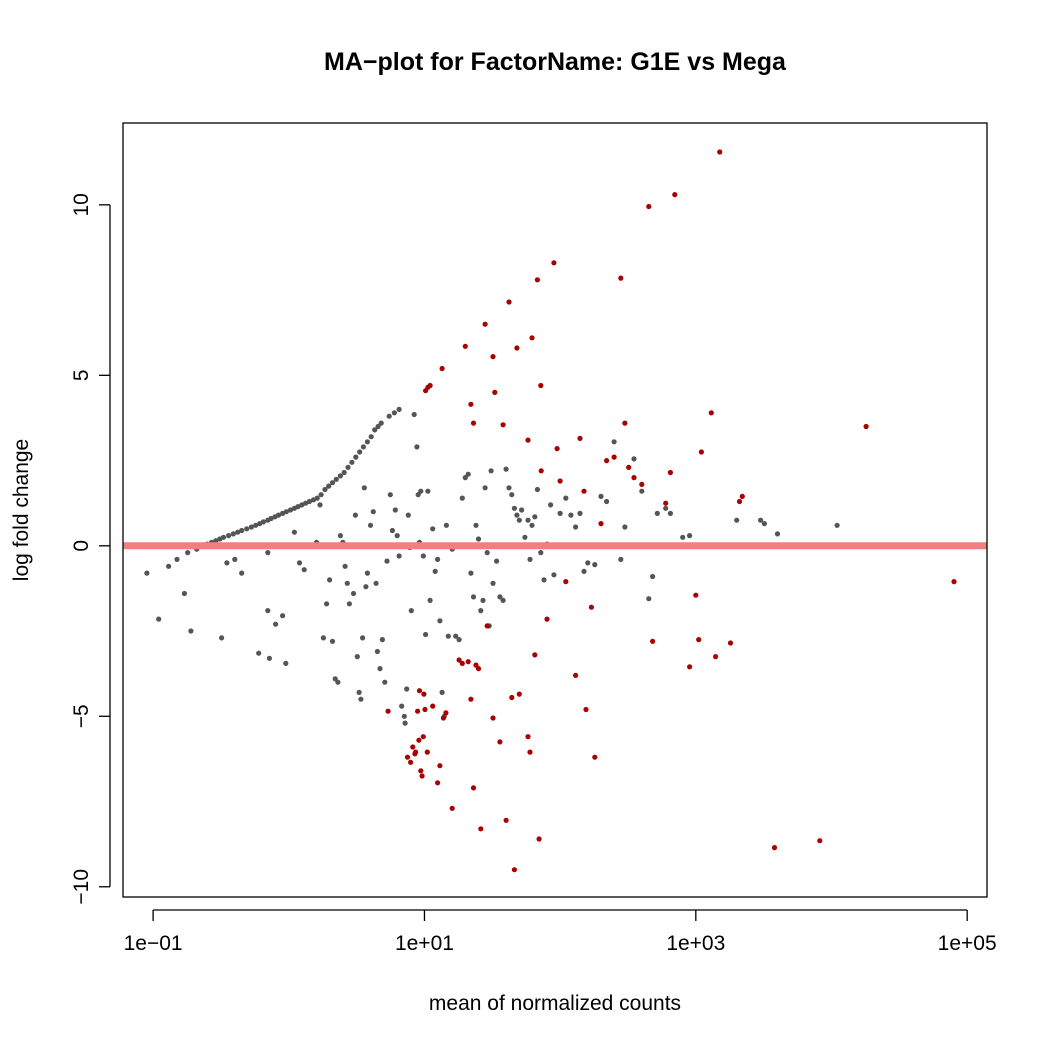  Describe the element at coordinates (424, 943) in the screenshot. I see `x-tick-label: 1e+01` at that location.